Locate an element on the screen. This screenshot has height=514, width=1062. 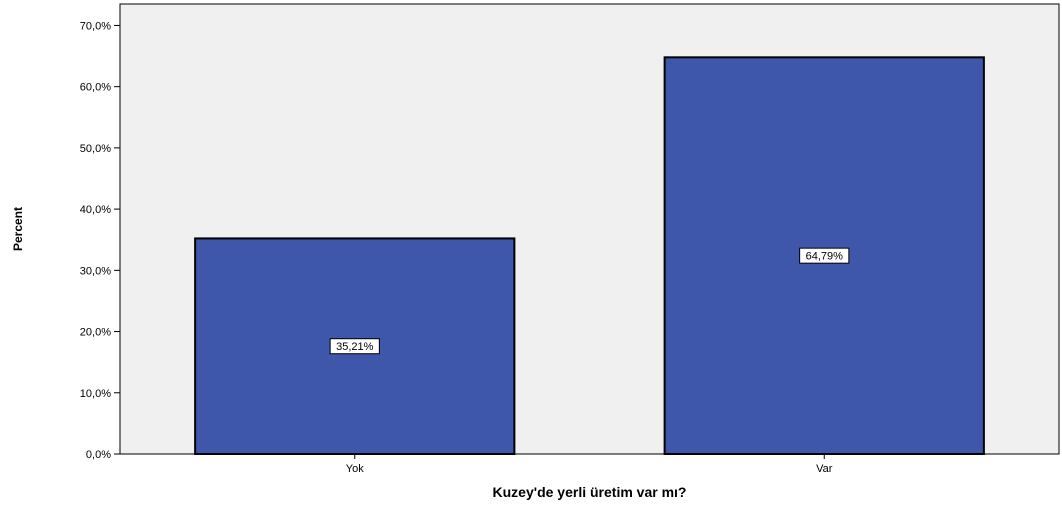
data-label: 35,21% is located at coordinates (355, 347).